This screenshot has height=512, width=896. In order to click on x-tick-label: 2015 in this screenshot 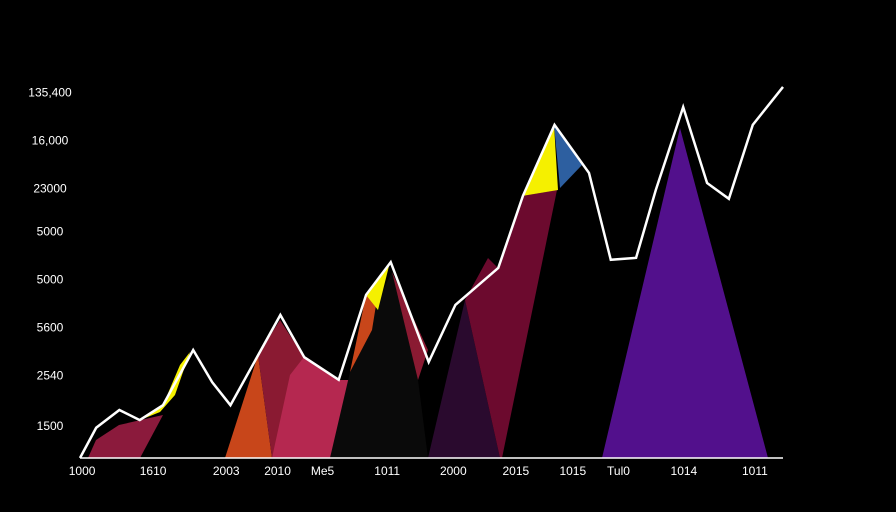, I will do `click(516, 471)`.